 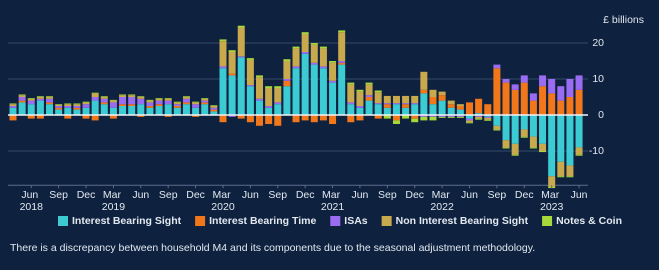 I want to click on x-tick-label: Jun, so click(x=579, y=195).